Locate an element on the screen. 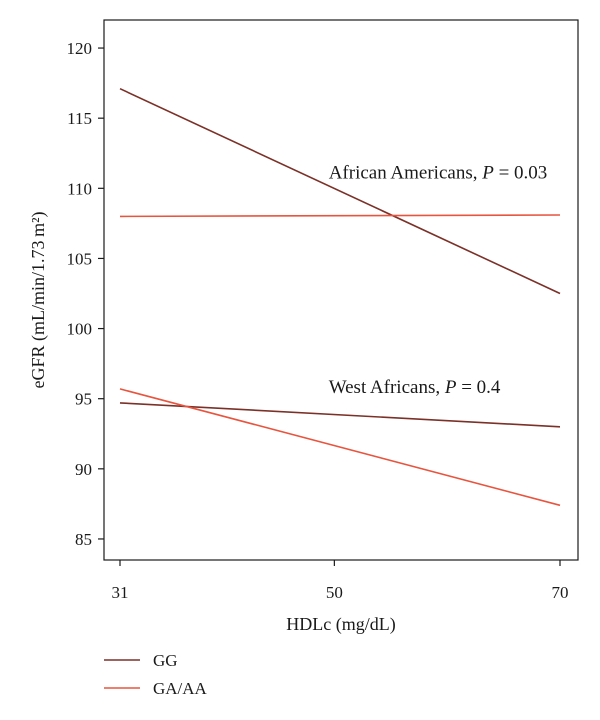 The height and width of the screenshot is (720, 600). y-tick-label: 105 is located at coordinates (80, 258).